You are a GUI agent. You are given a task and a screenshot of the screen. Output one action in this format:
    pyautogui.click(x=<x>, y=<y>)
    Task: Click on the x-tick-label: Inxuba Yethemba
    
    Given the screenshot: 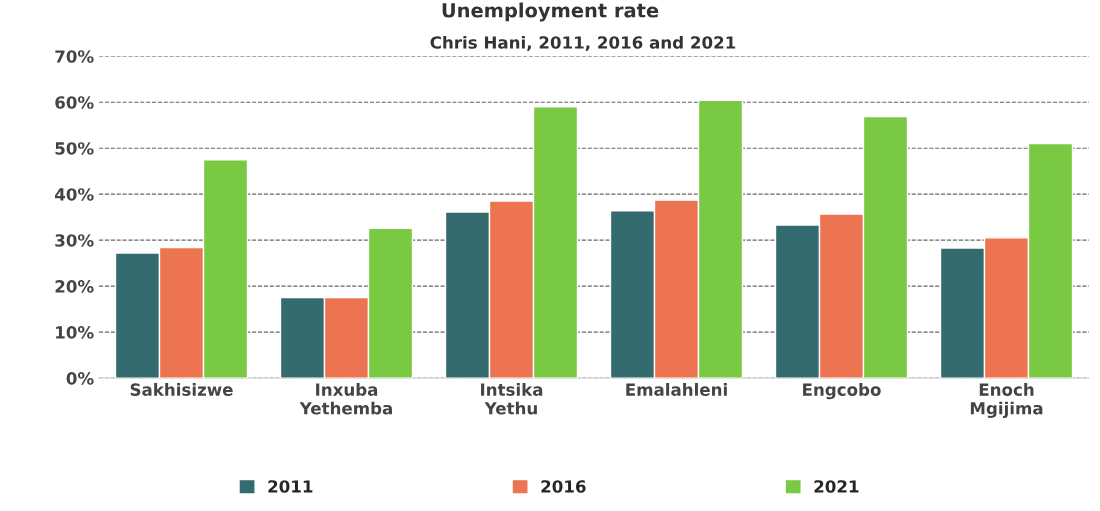 What is the action you would take?
    pyautogui.click(x=345, y=399)
    